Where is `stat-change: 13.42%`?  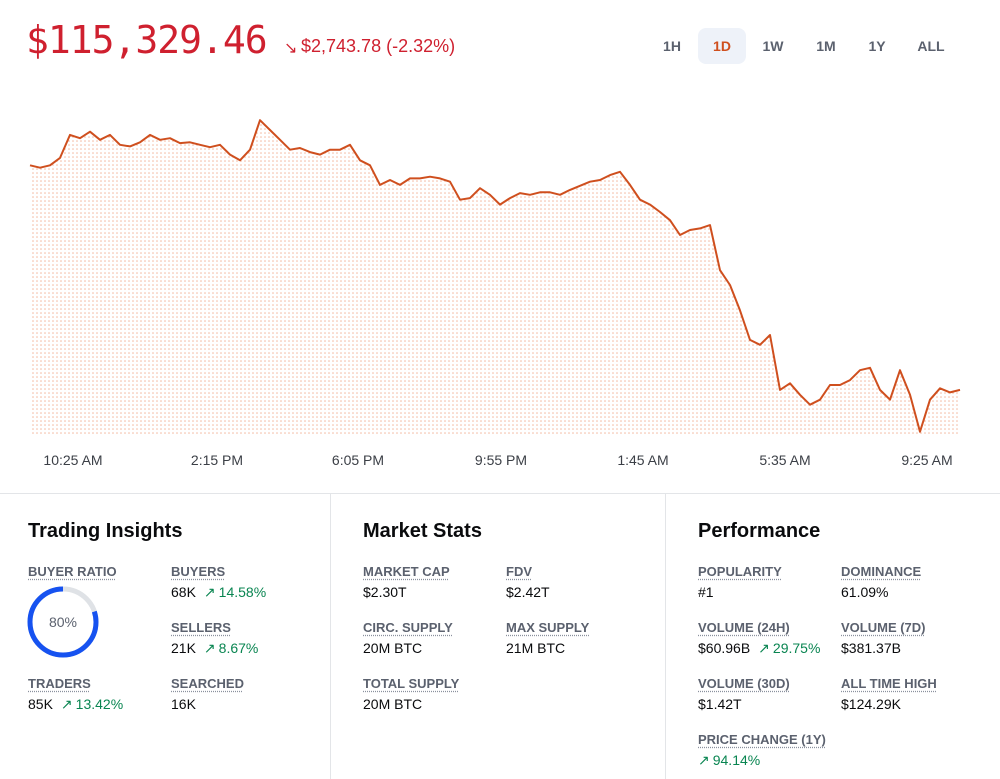
stat-change: 13.42% is located at coordinates (99, 704).